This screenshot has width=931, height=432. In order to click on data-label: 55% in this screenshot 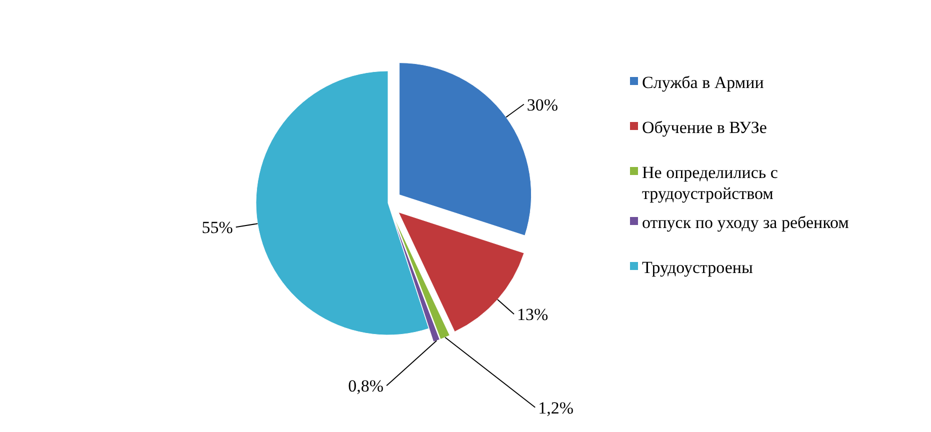, I will do `click(217, 228)`.